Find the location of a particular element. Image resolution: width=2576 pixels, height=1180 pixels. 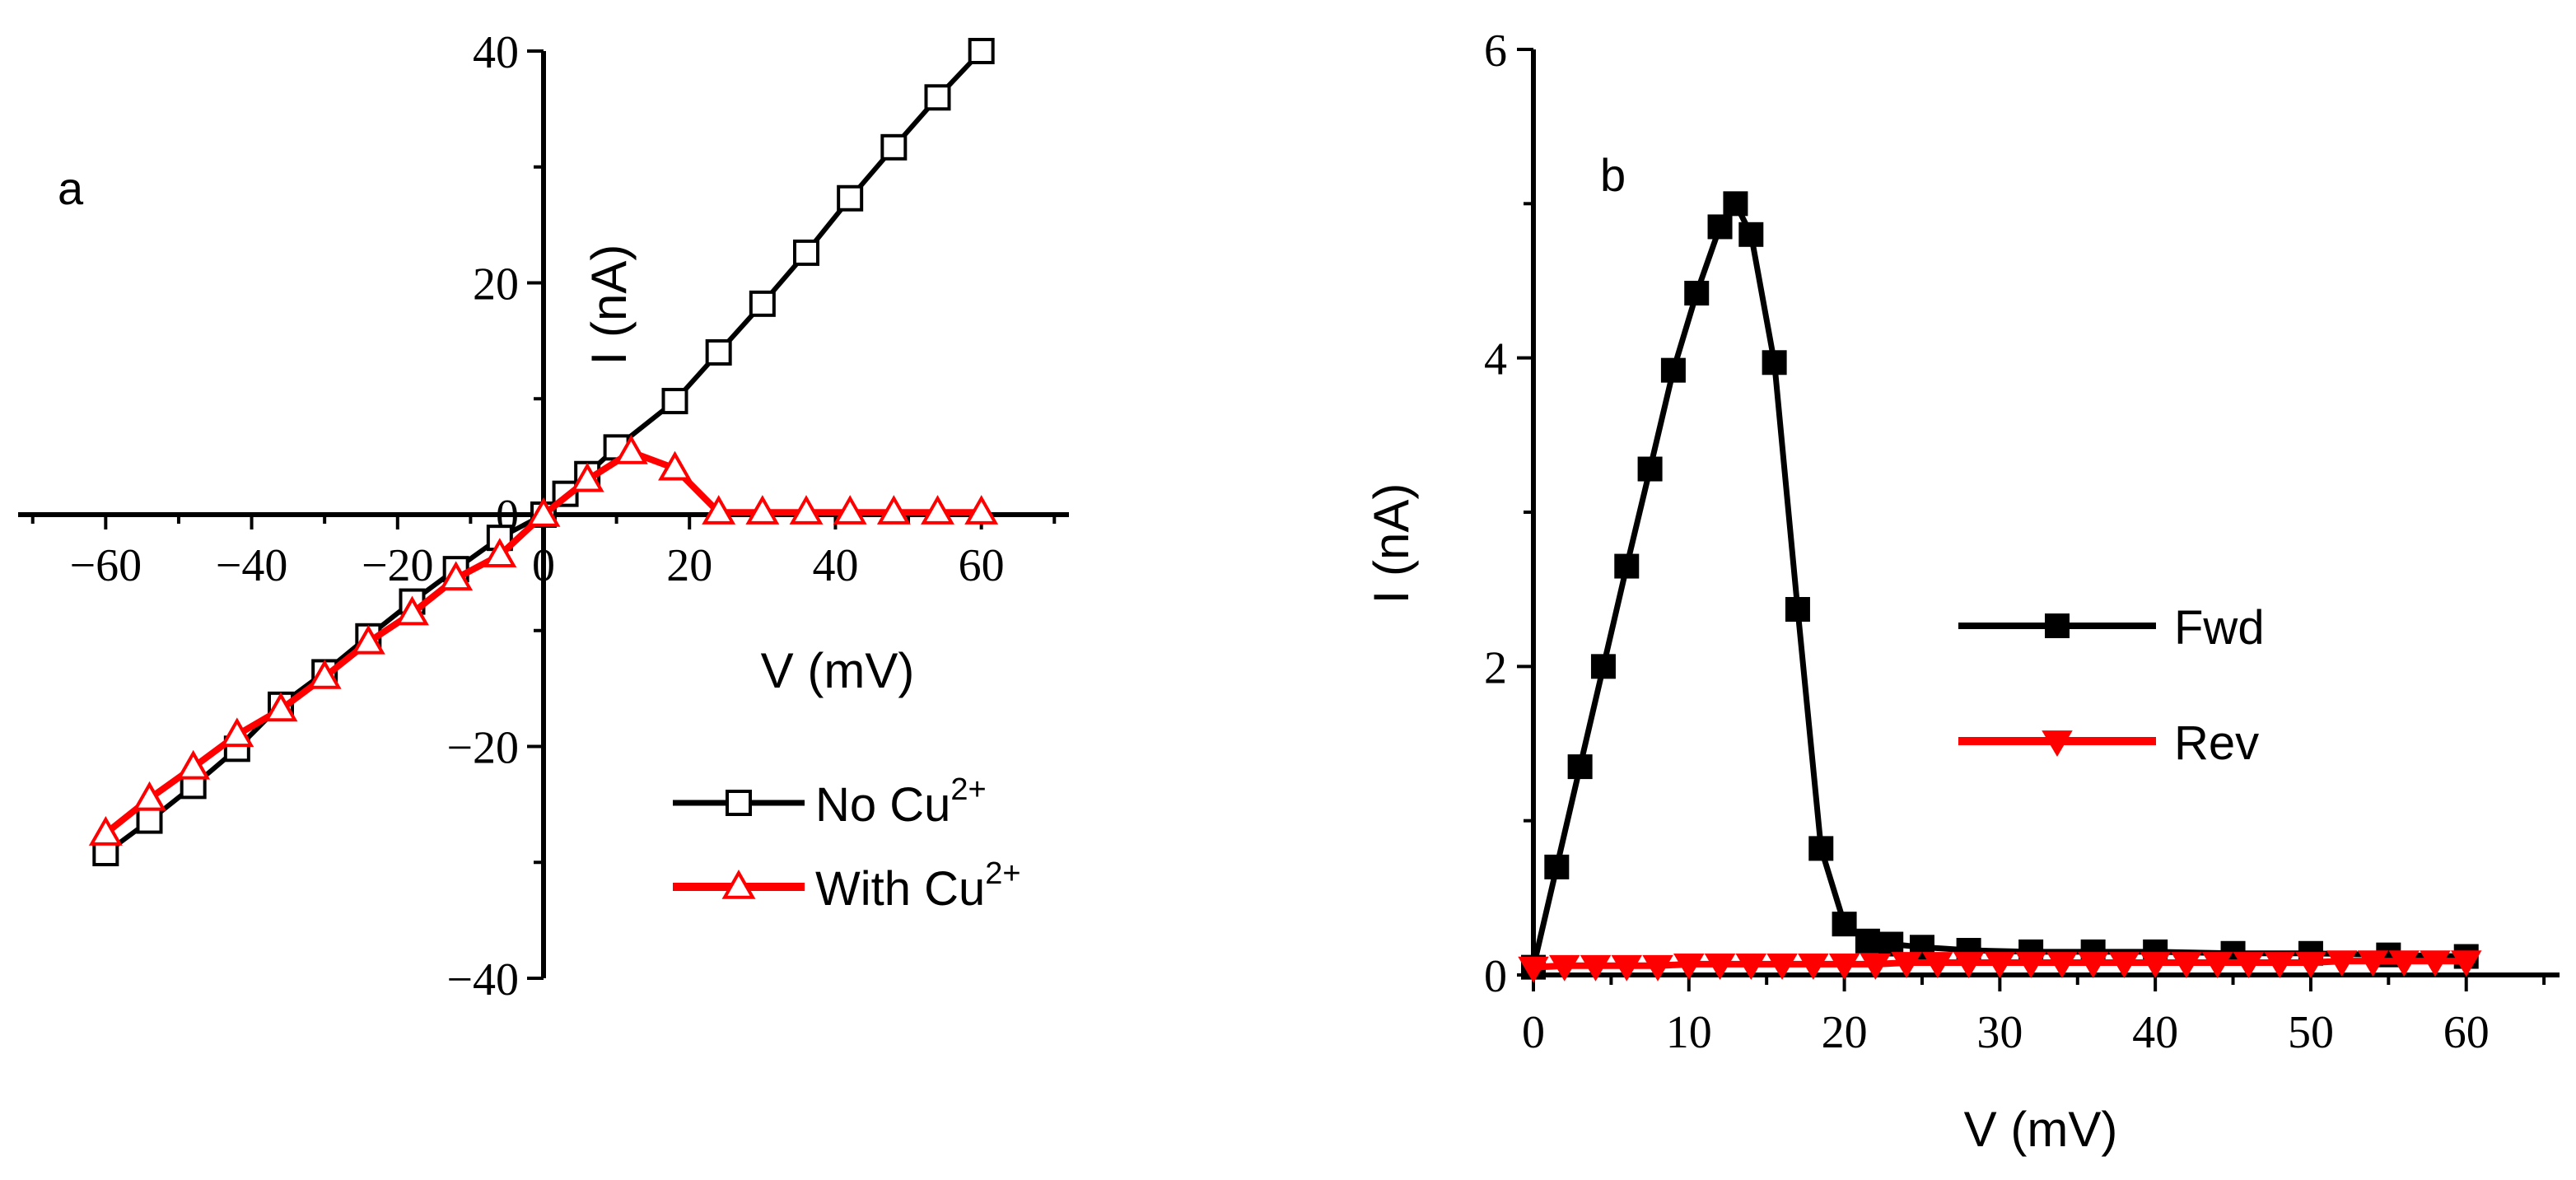

legend-label-base: No Cu is located at coordinates (882, 805).